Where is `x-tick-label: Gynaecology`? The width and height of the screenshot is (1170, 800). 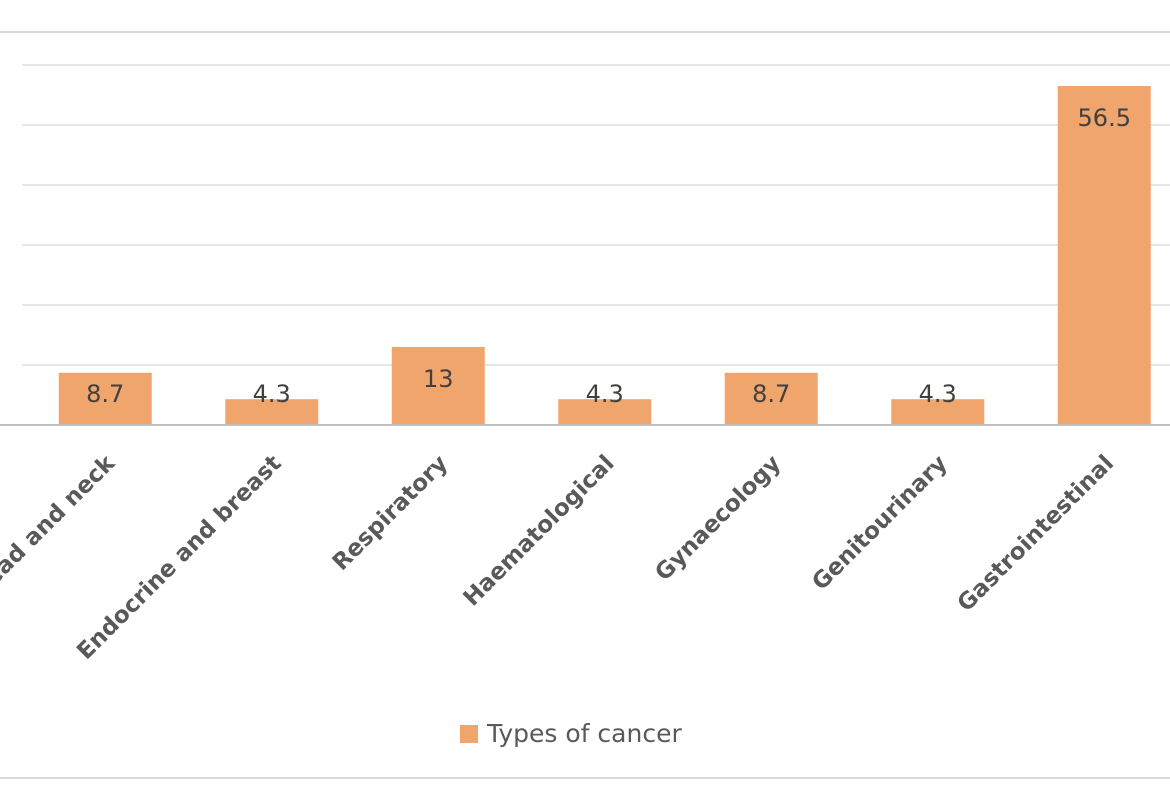 x-tick-label: Gynaecology is located at coordinates (718, 518).